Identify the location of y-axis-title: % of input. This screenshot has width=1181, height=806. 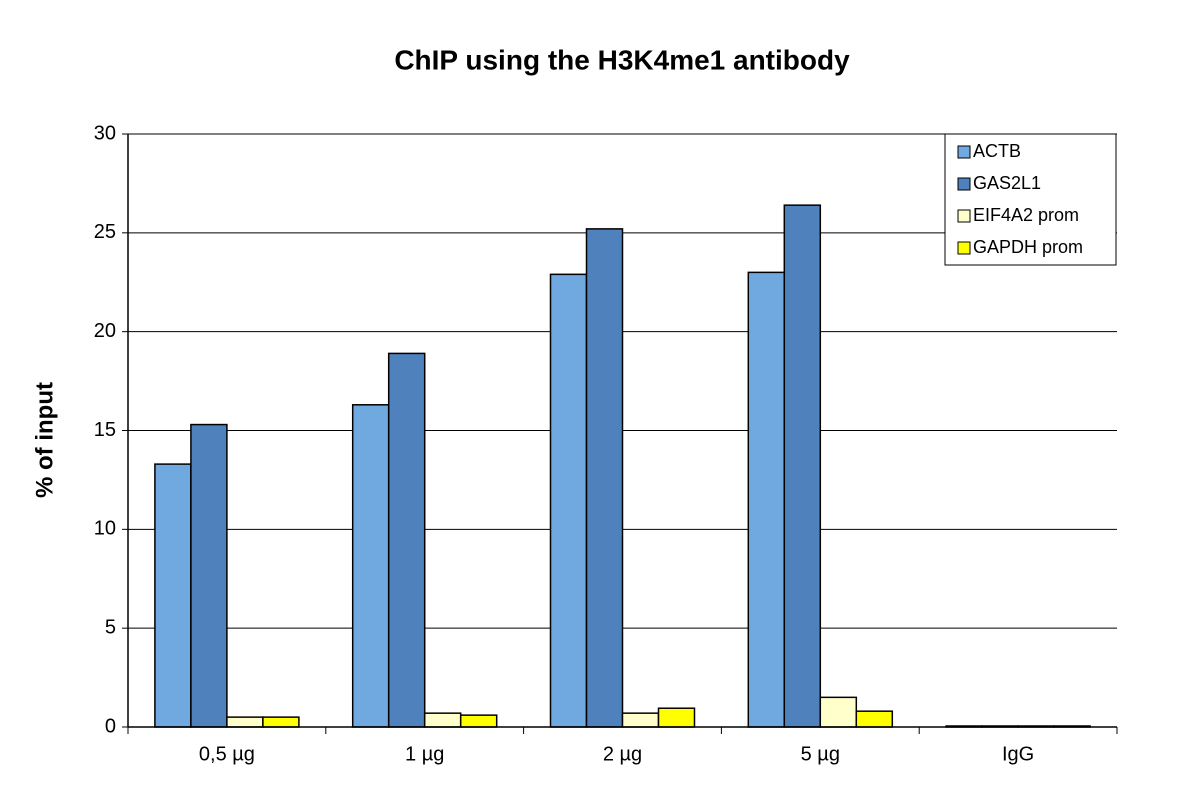
(44, 440).